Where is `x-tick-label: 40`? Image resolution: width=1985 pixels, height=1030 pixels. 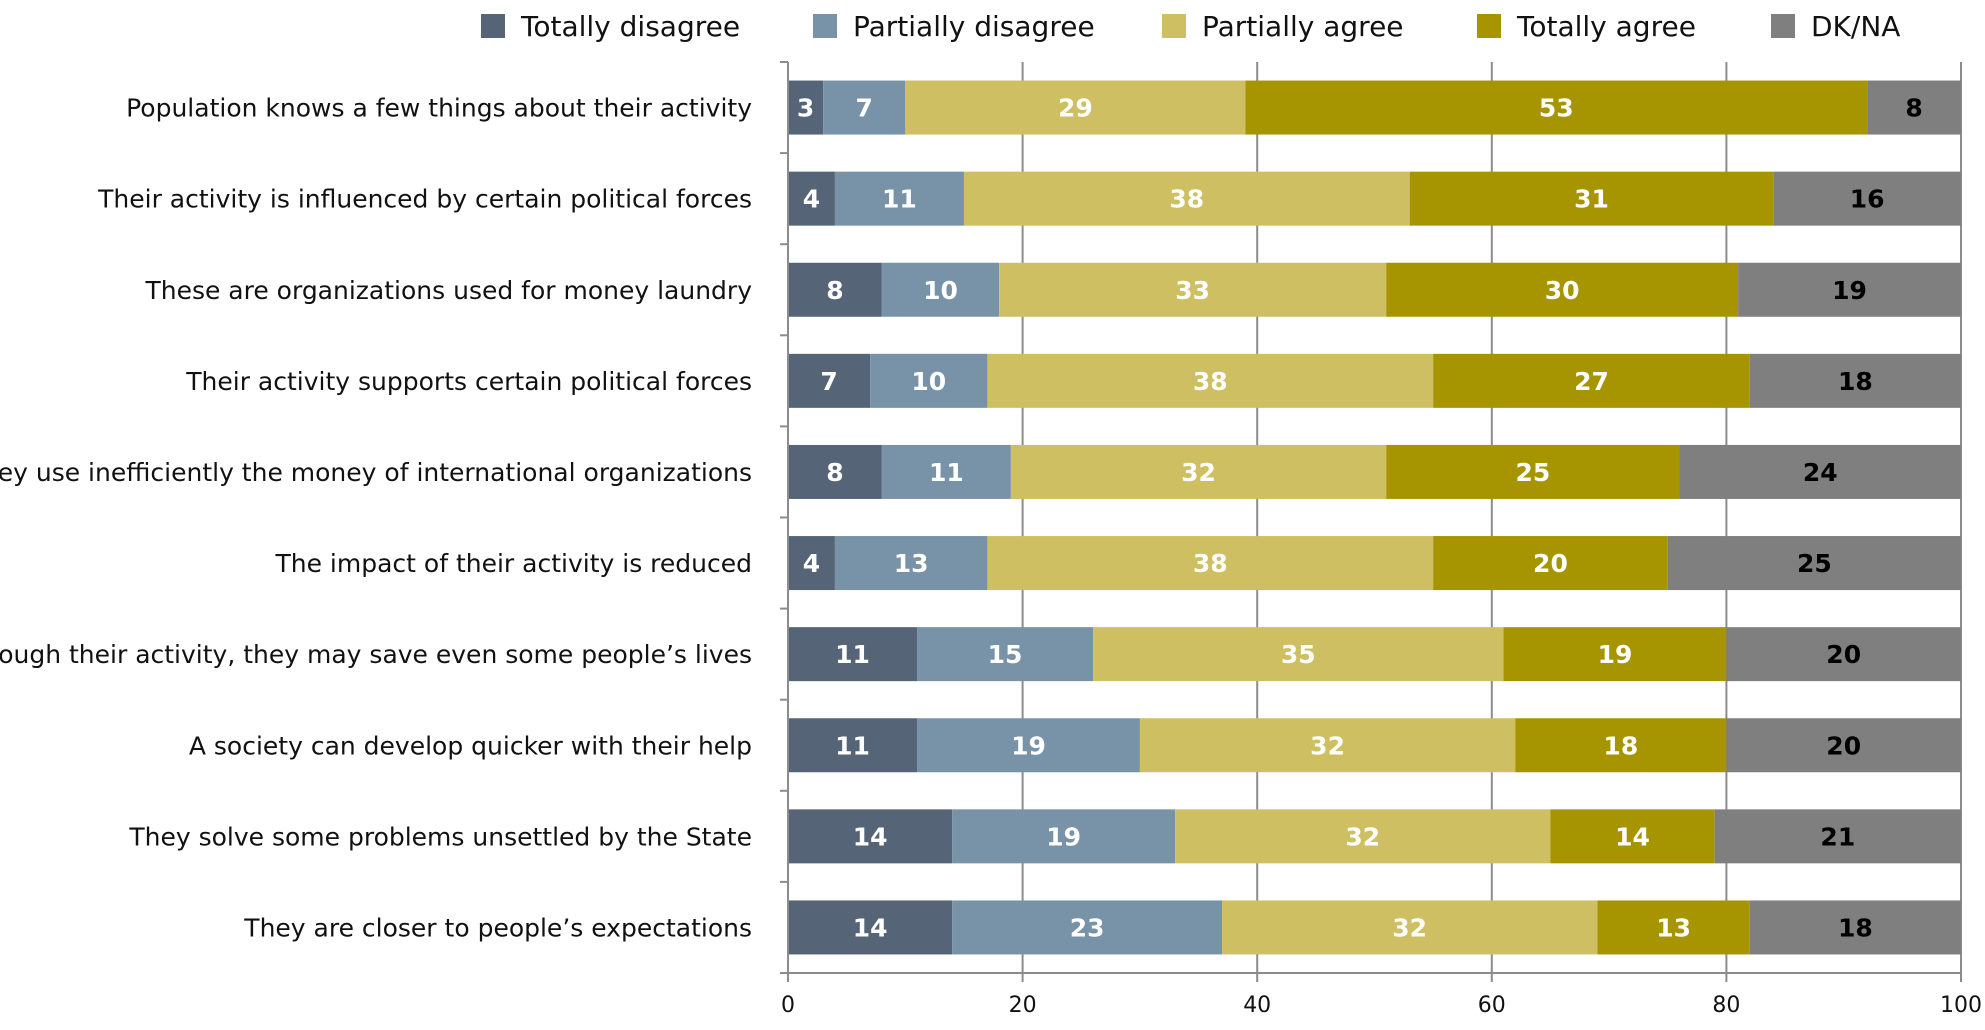 x-tick-label: 40 is located at coordinates (1257, 1005).